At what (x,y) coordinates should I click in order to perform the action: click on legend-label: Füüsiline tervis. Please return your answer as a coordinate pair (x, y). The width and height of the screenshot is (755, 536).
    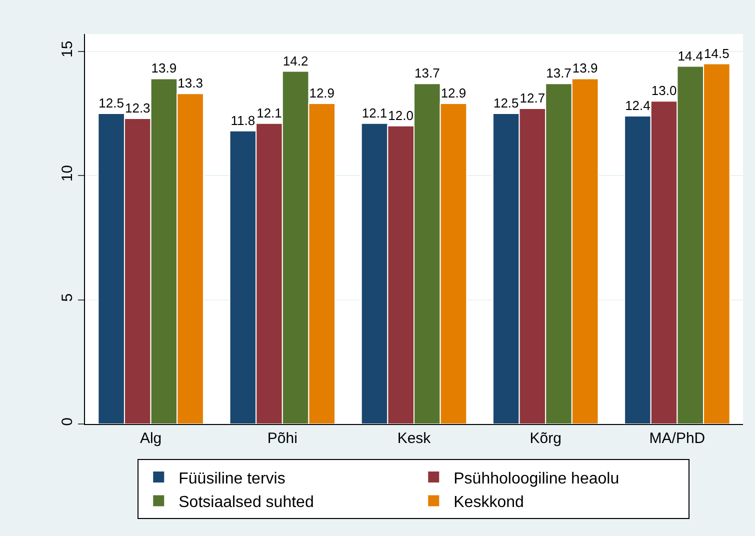
    Looking at the image, I should click on (232, 479).